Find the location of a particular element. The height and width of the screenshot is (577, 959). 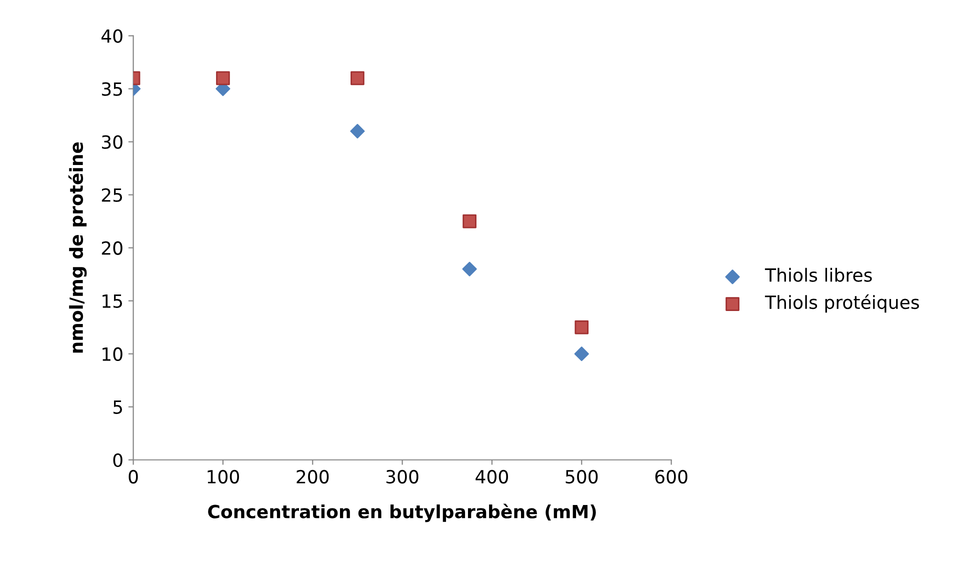

y-axis-title: nmol/mg de protéine is located at coordinates (77, 247).